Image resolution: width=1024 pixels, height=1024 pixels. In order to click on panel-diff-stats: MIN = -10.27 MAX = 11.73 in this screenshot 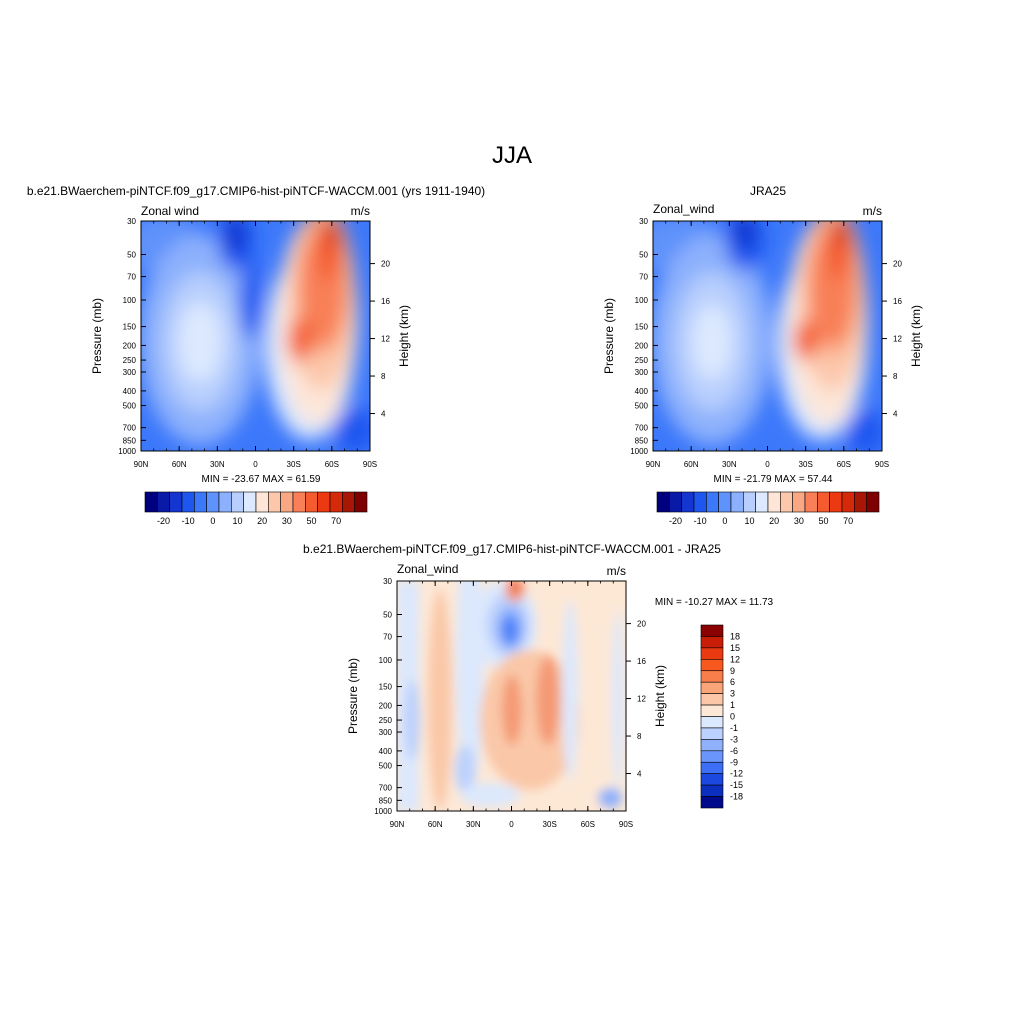, I will do `click(714, 602)`.